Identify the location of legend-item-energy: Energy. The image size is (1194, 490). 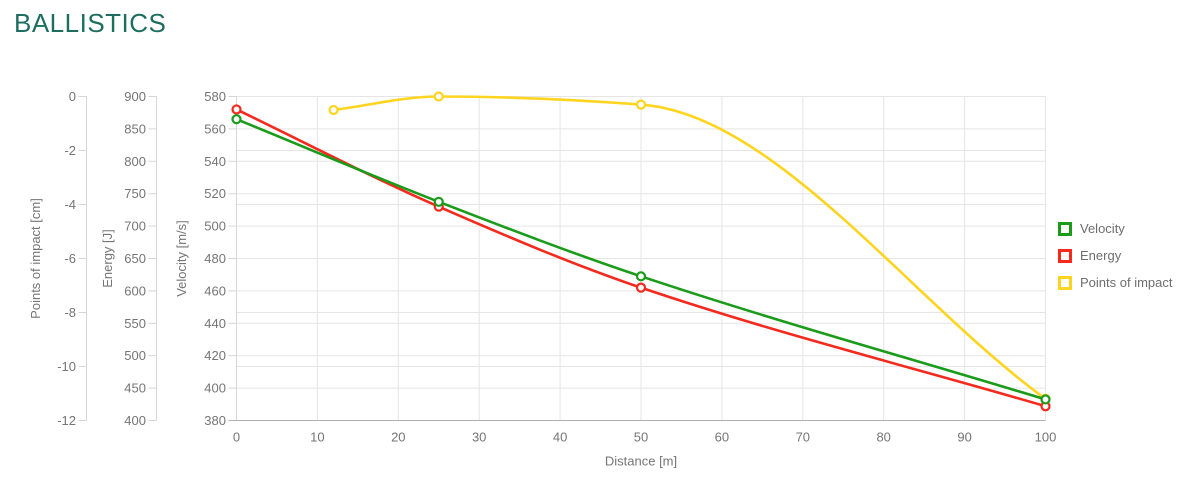
(1115, 256).